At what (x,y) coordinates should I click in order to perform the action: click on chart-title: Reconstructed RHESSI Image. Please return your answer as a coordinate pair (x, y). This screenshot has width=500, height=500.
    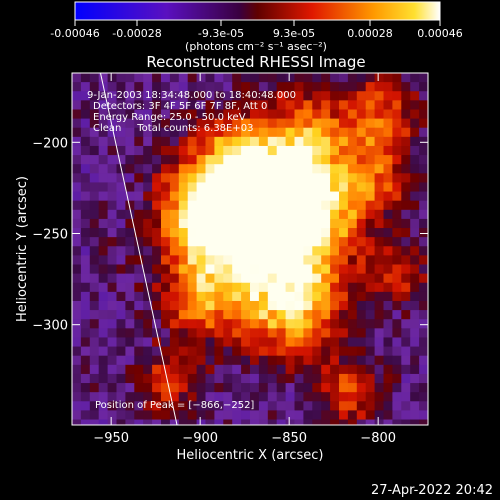
    Looking at the image, I should click on (255, 62).